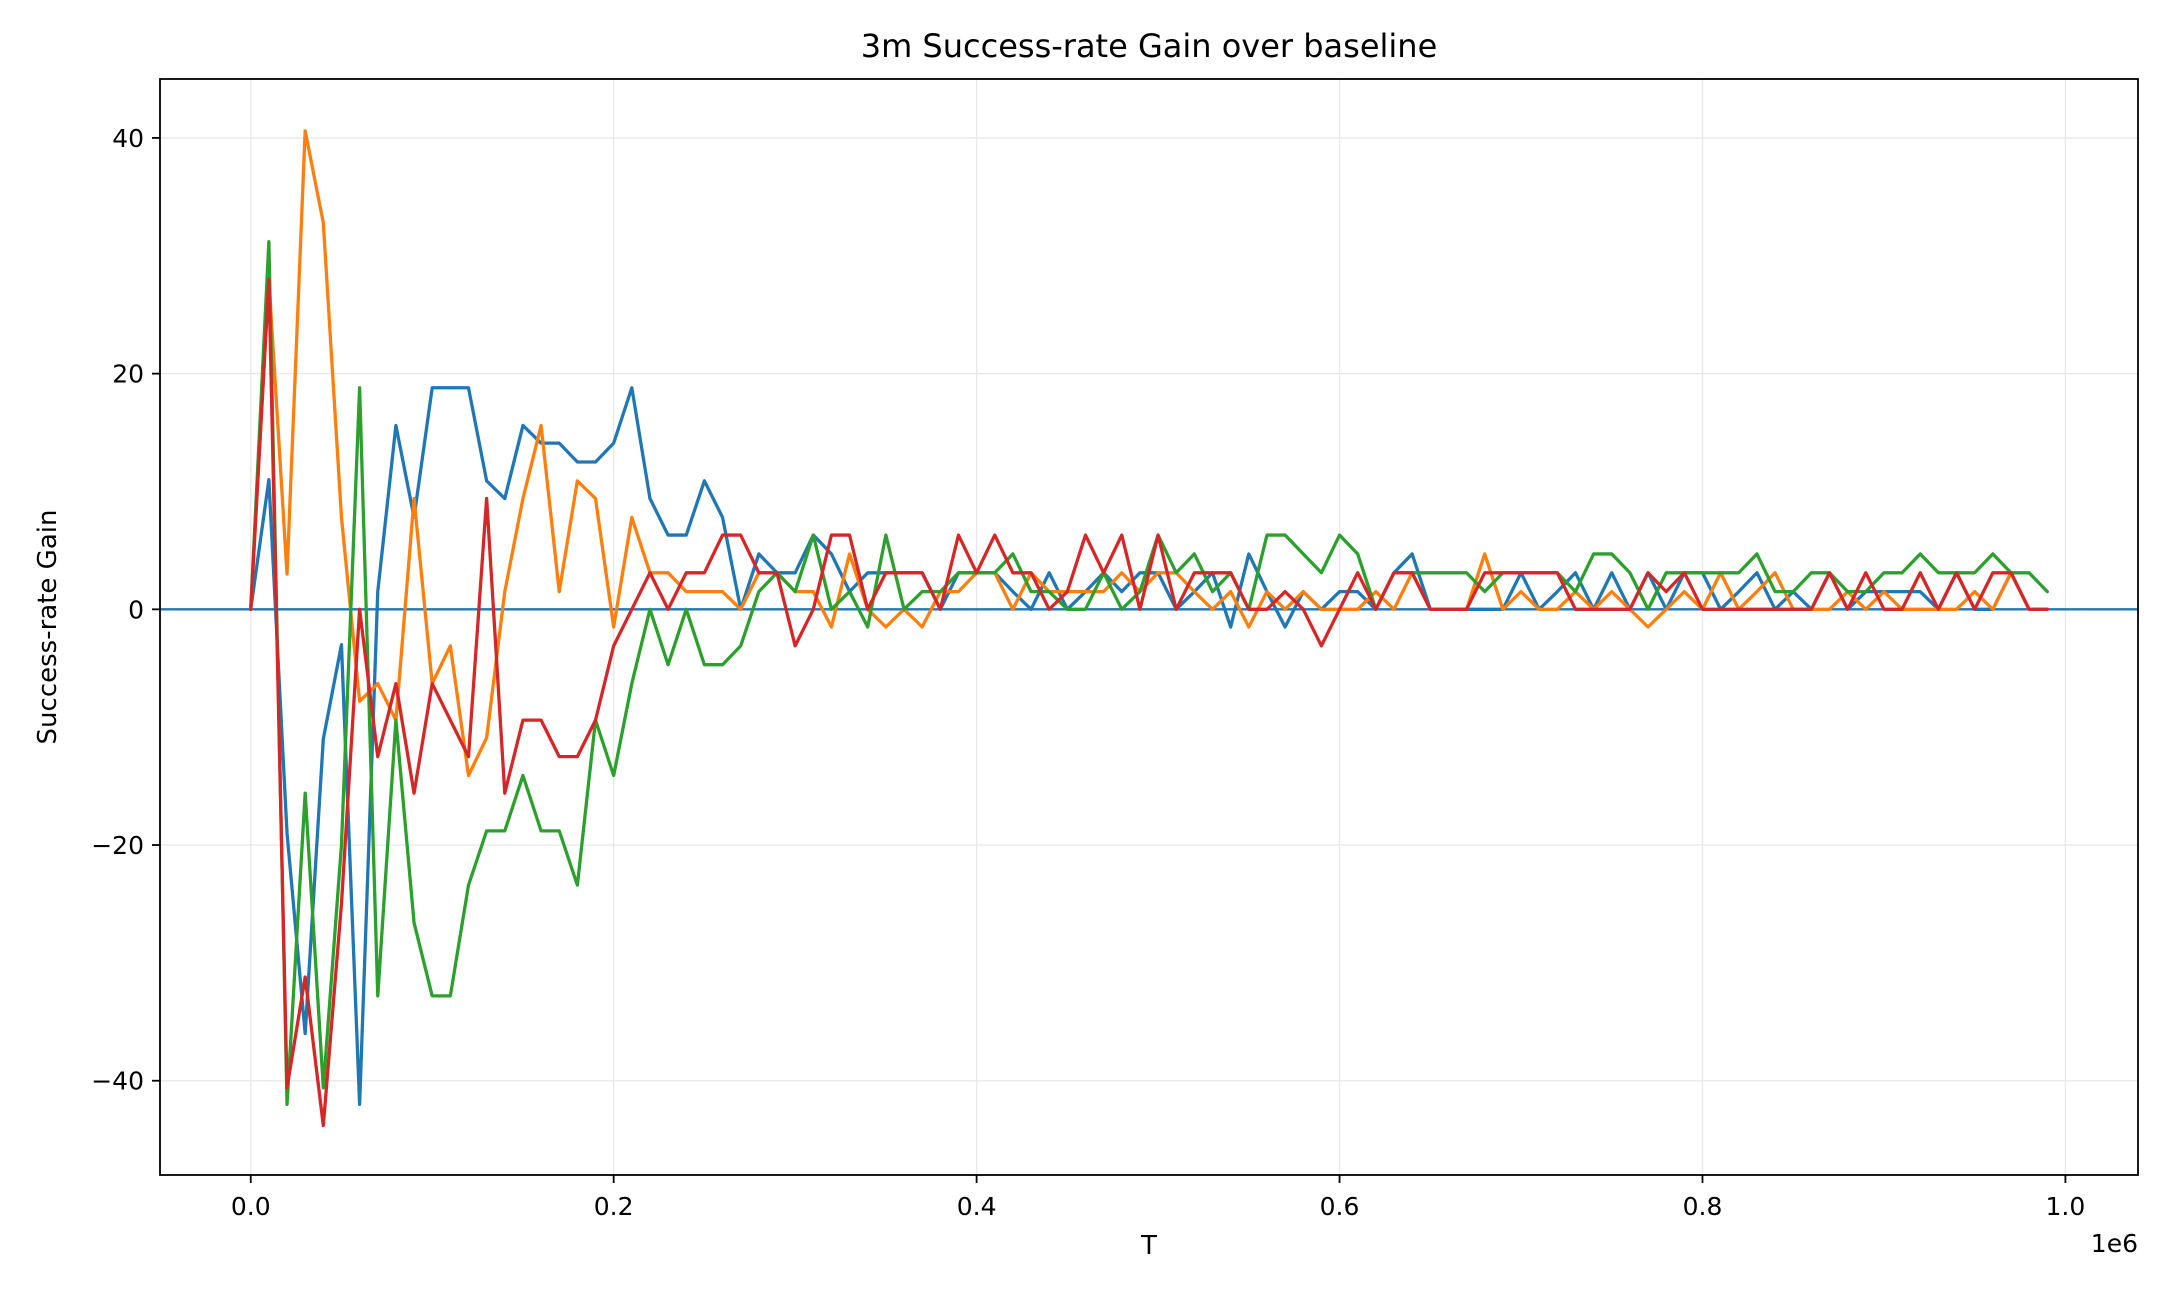 The image size is (2160, 1300). I want to click on x-tick-label: 0.4, so click(977, 1206).